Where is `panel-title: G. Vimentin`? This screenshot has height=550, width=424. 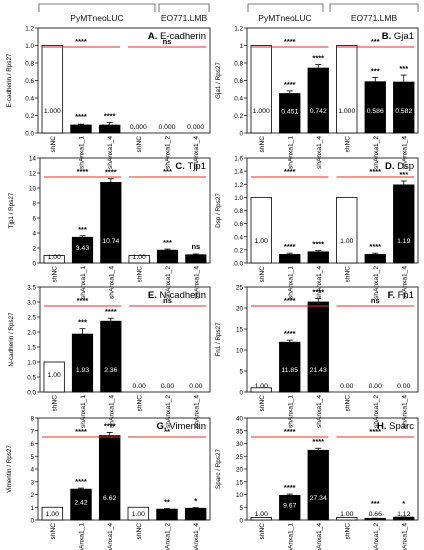
panel-title: G. Vimentin is located at coordinates (181, 426).